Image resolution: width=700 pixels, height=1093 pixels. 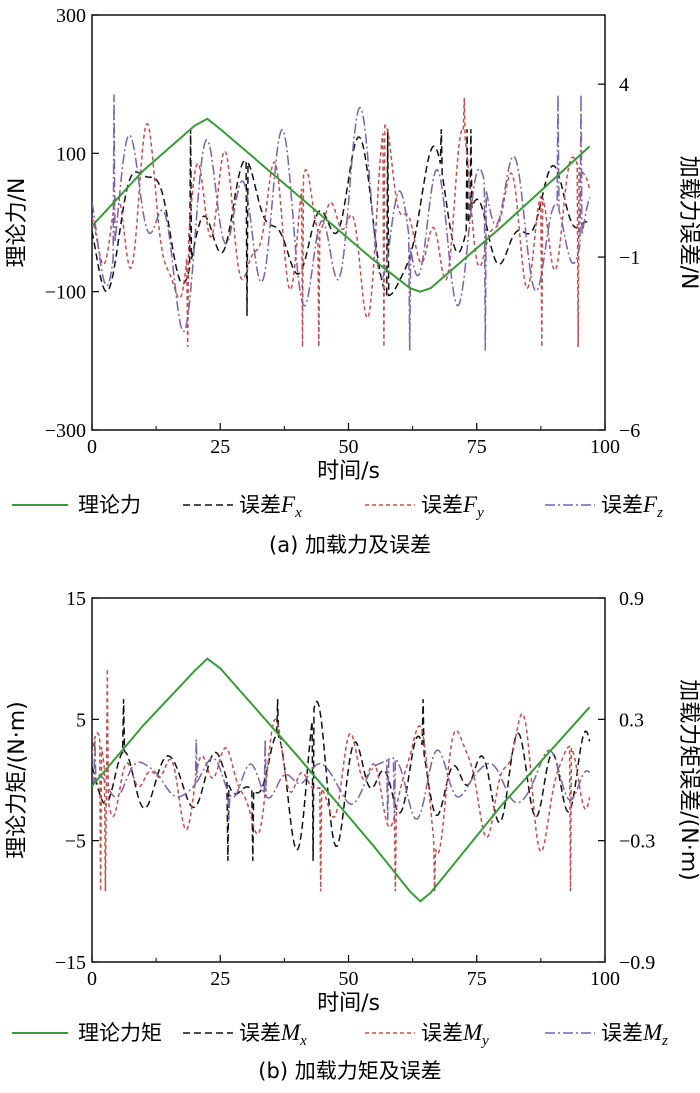 I want to click on y-tick-label: 100, so click(x=71, y=154).